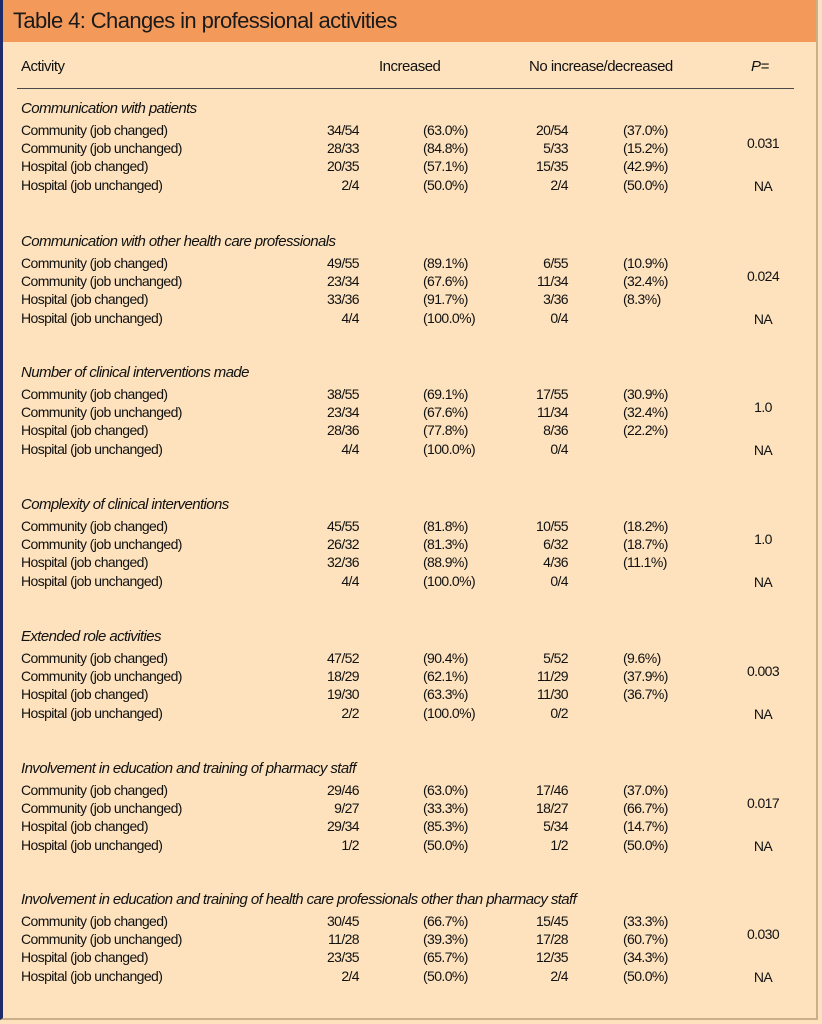  What do you see at coordinates (445, 676) in the screenshot?
I see `increased-percent: (62.1%)` at bounding box center [445, 676].